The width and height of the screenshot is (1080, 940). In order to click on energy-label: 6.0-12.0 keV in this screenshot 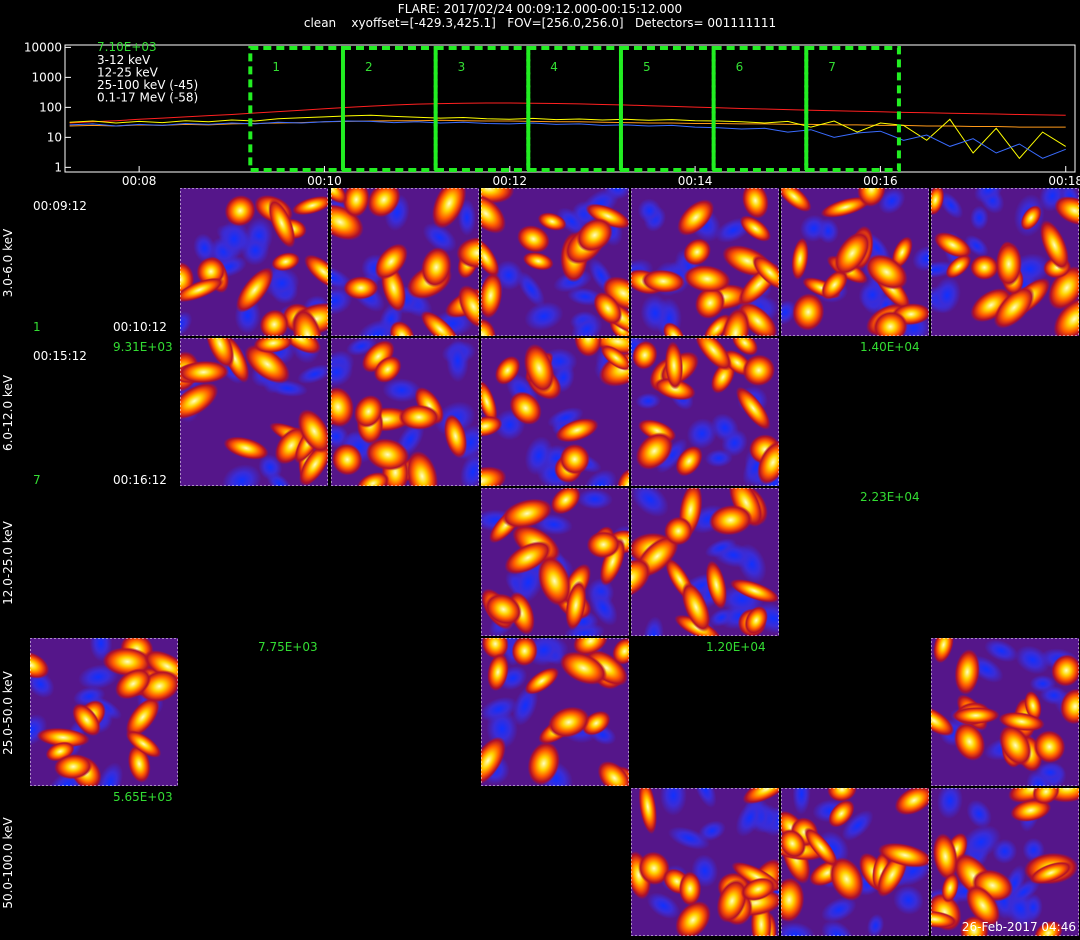, I will do `click(8, 412)`.